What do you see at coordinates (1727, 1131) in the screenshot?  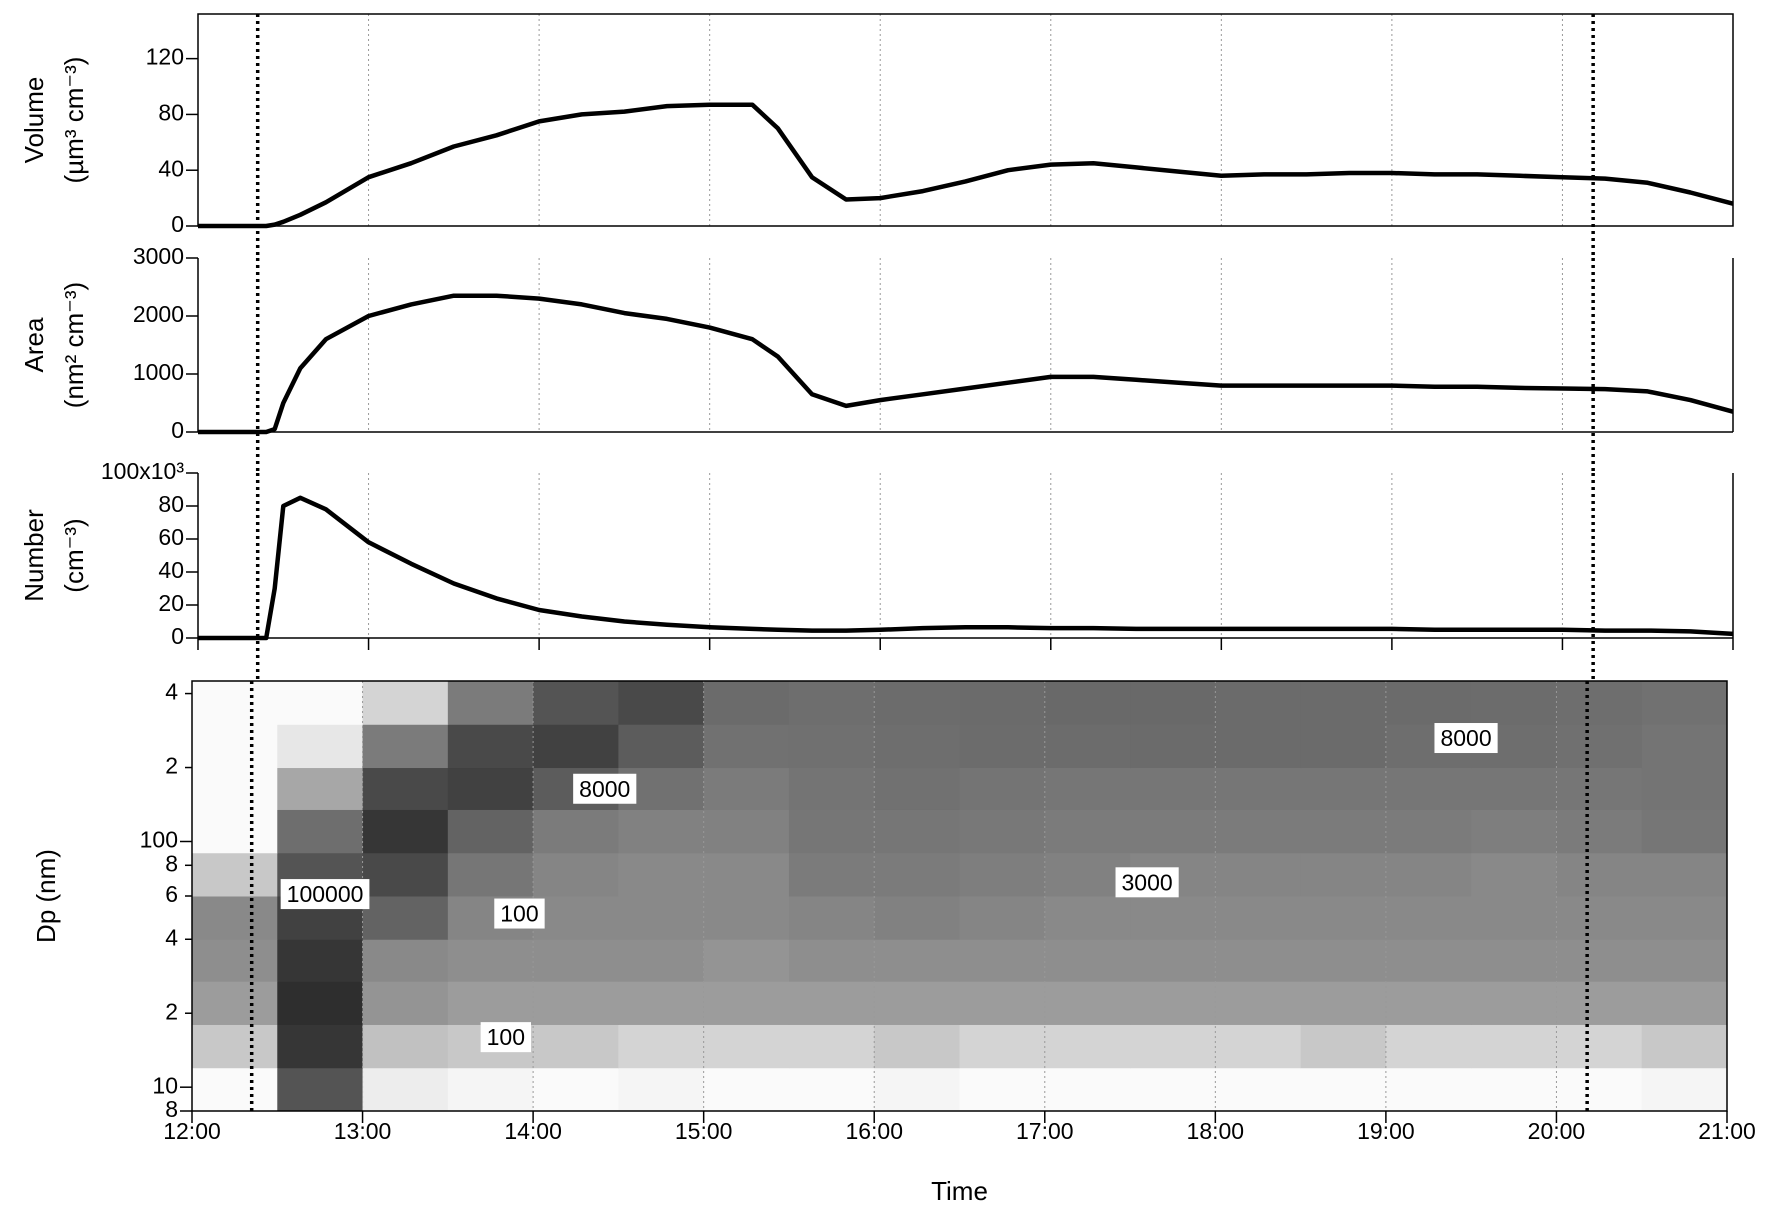 I see `x-tick-label: 21:00` at bounding box center [1727, 1131].